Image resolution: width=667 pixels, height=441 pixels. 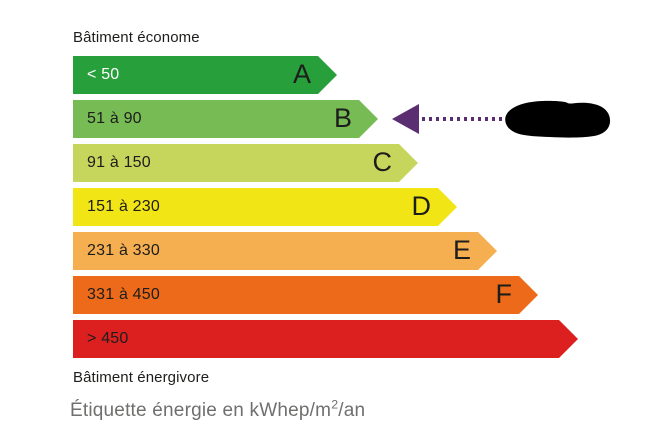 What do you see at coordinates (141, 377) in the screenshot?
I see `bottom-caption-energy-intensive: Bâtiment énergivore` at bounding box center [141, 377].